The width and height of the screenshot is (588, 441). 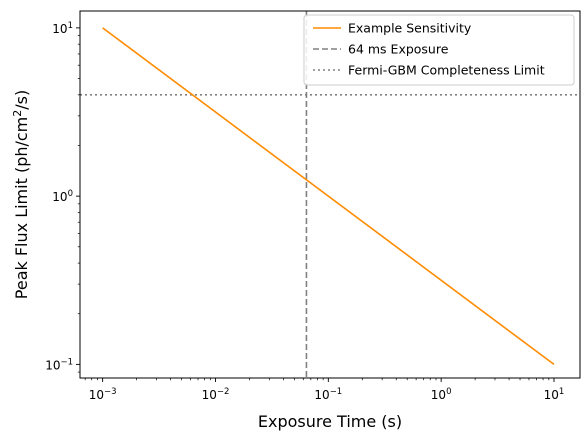 I want to click on legend-box, so click(x=439, y=50).